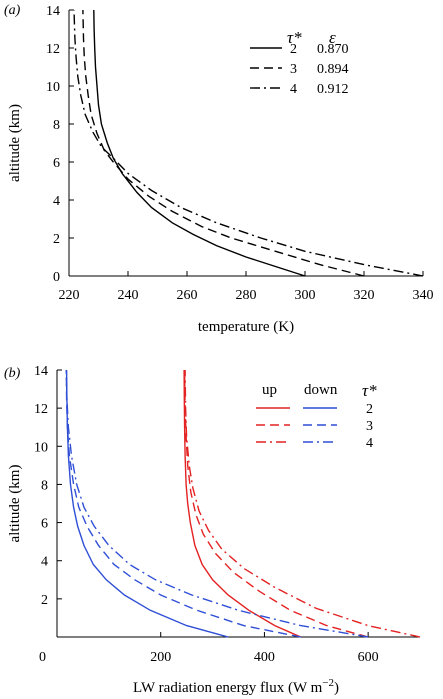 This screenshot has height=699, width=443. I want to click on x-tick-label: 280, so click(246, 295).